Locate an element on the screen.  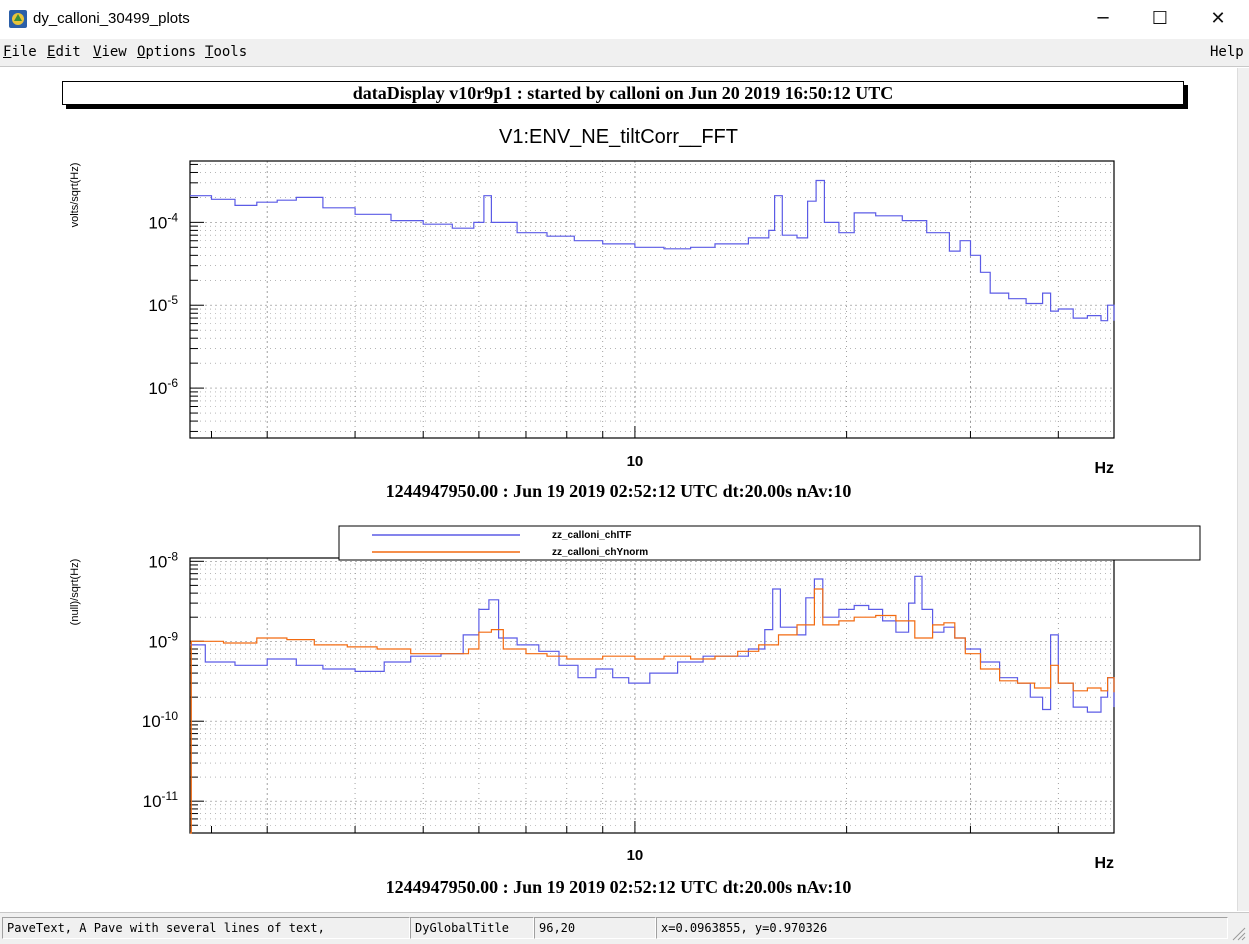
menu-file: File is located at coordinates (20, 52).